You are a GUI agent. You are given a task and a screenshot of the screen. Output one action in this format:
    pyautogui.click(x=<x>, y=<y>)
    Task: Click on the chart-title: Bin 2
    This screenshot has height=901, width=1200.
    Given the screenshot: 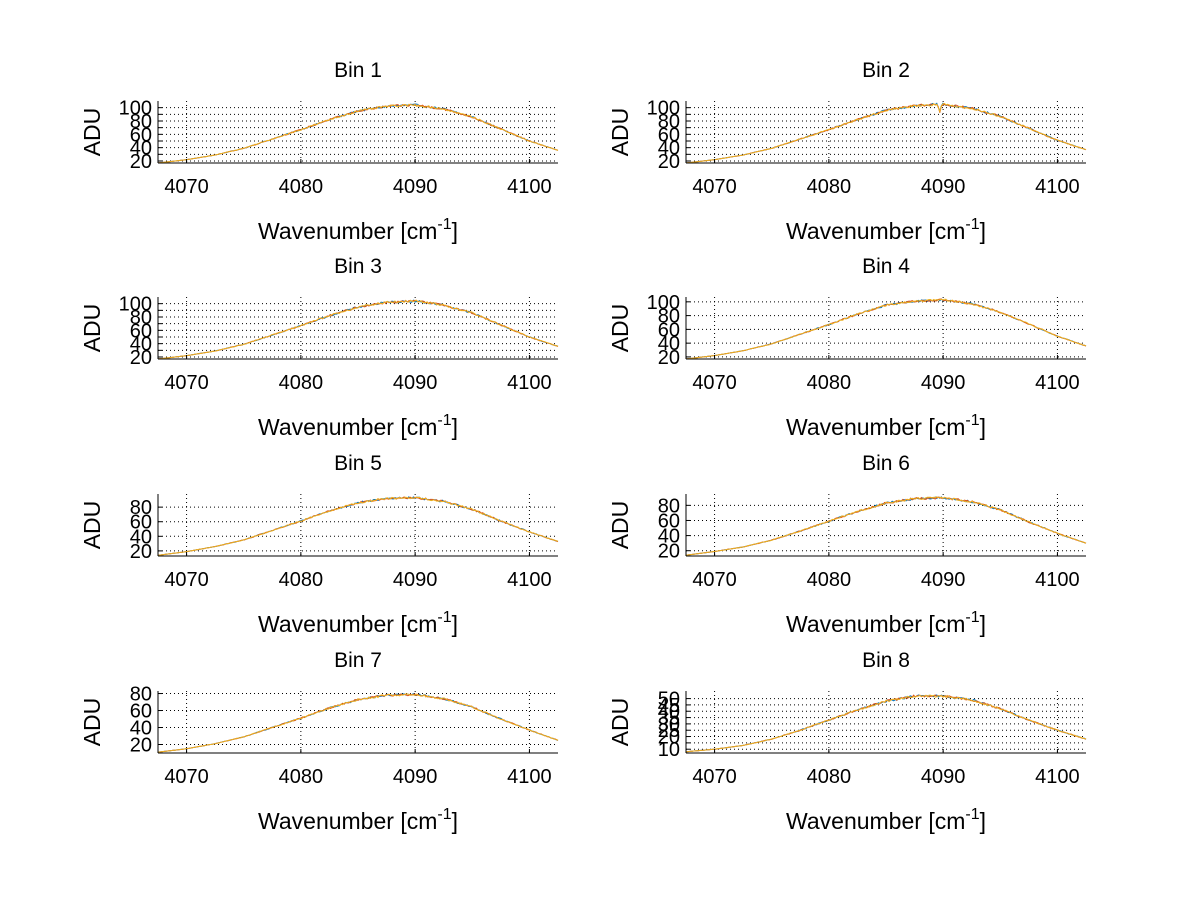 What is the action you would take?
    pyautogui.click(x=886, y=70)
    